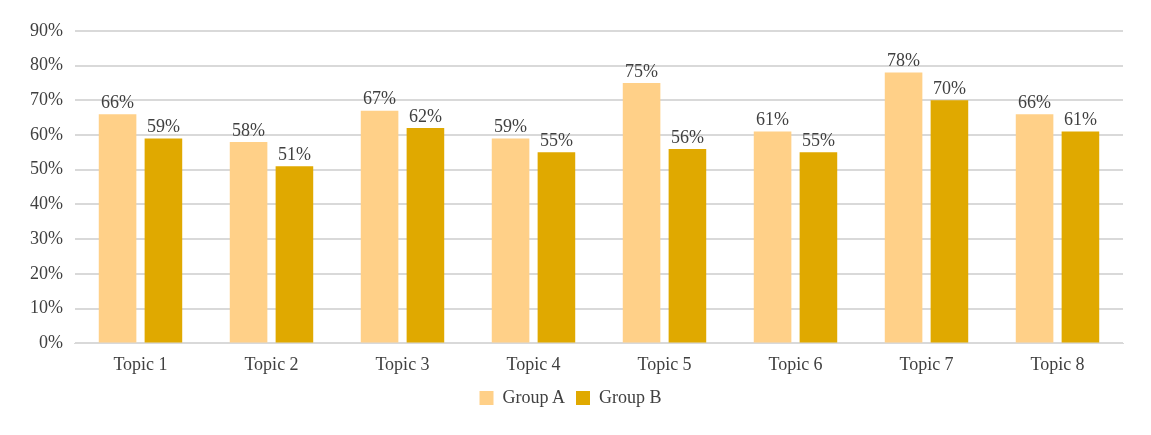 This screenshot has height=435, width=1151. I want to click on data-label: 67%, so click(380, 98).